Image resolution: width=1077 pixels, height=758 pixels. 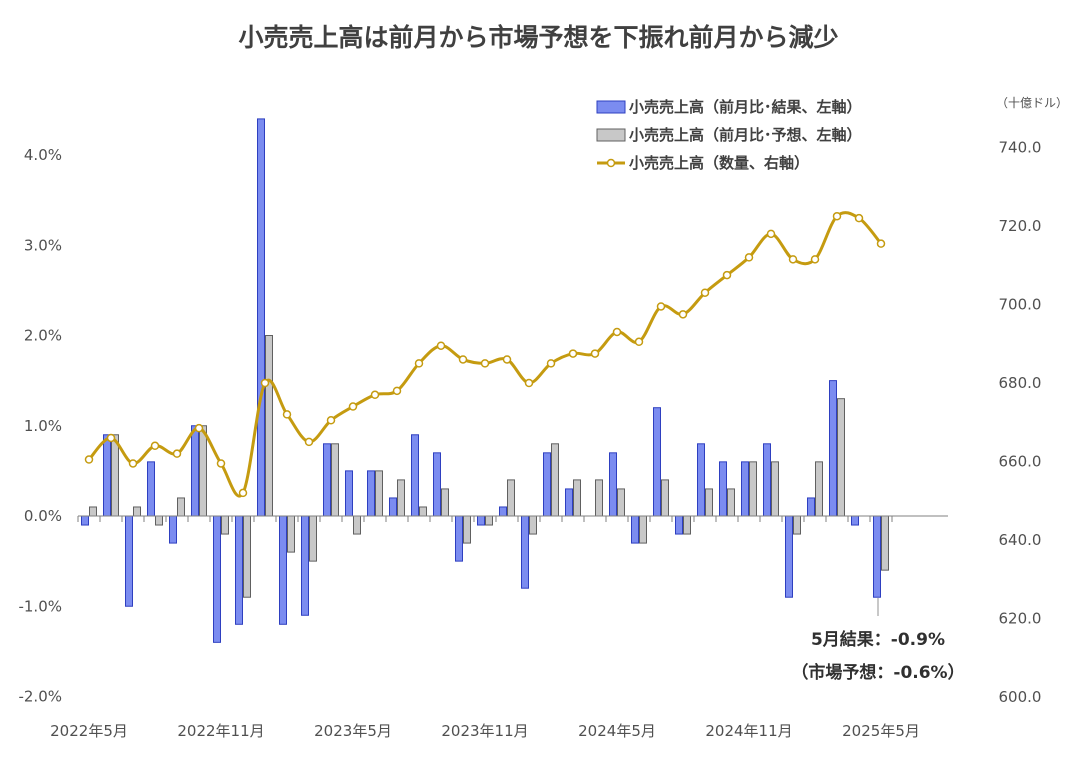 I want to click on legend-swatch-forecast, so click(x=611, y=135).